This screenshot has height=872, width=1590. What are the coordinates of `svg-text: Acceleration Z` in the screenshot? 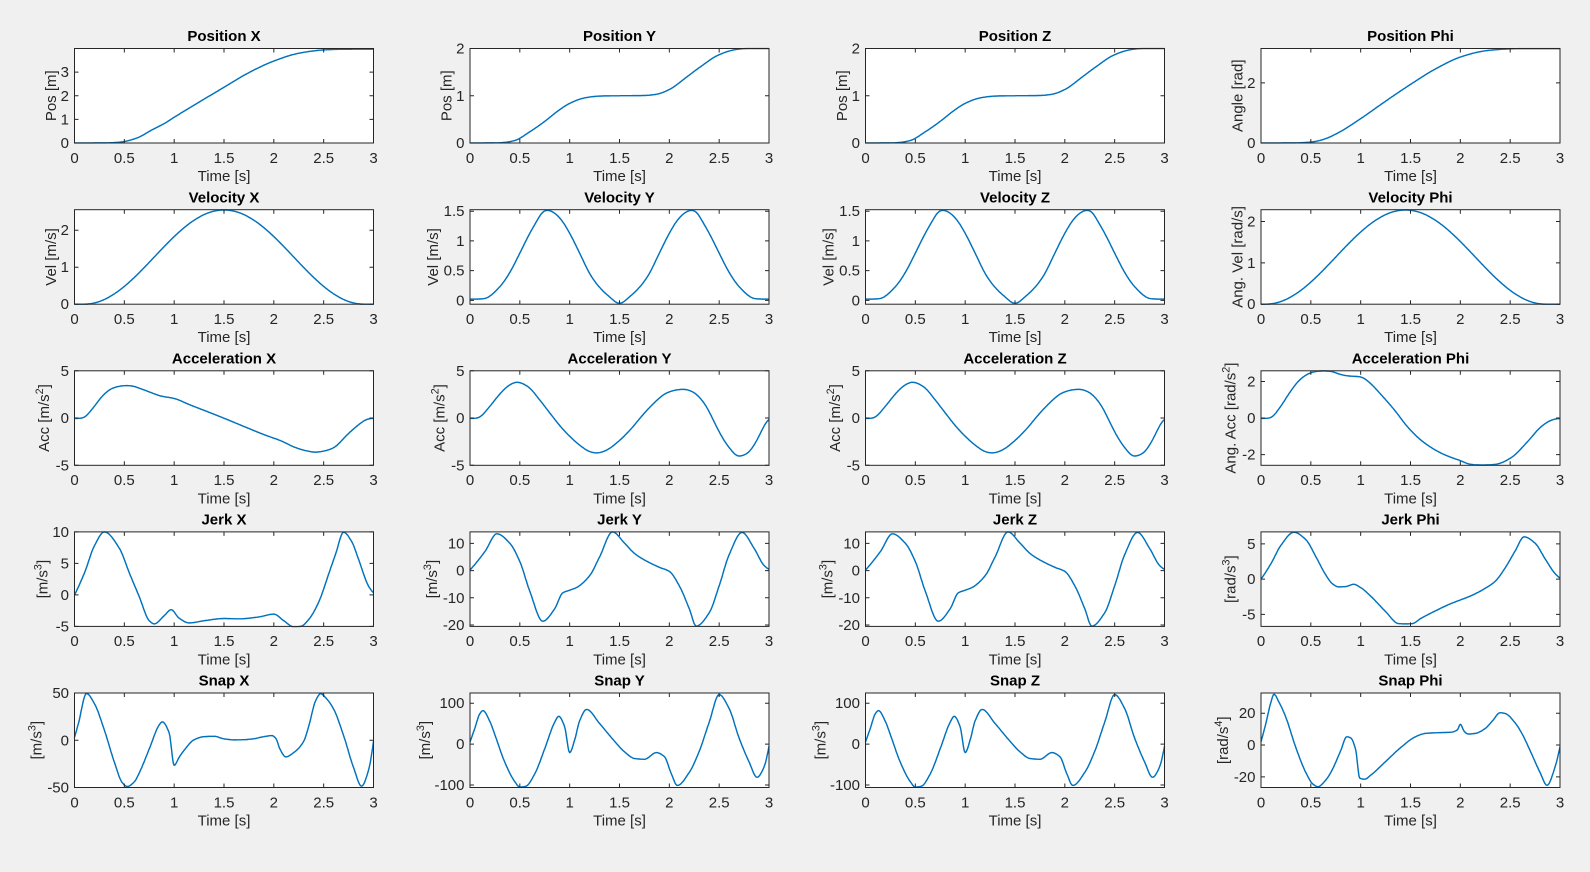 It's located at (1014, 359).